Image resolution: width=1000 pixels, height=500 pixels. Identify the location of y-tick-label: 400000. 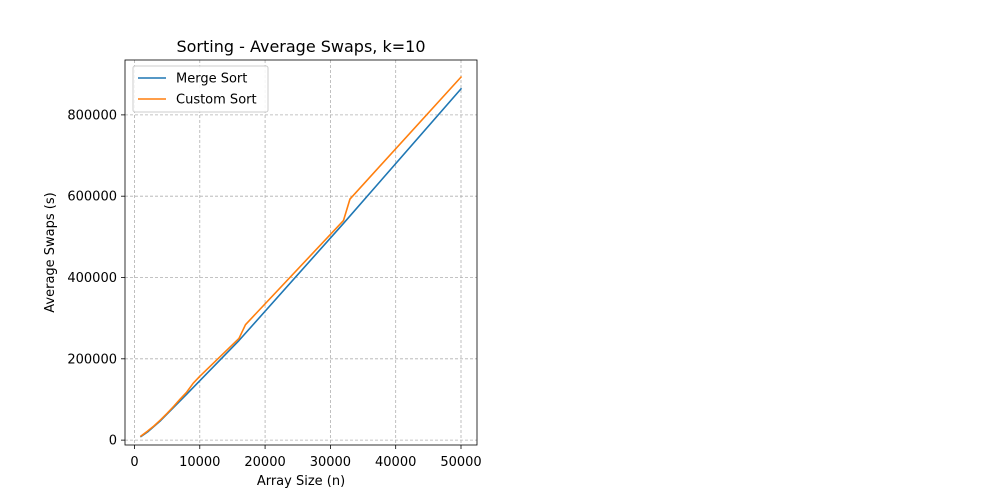
(92, 278).